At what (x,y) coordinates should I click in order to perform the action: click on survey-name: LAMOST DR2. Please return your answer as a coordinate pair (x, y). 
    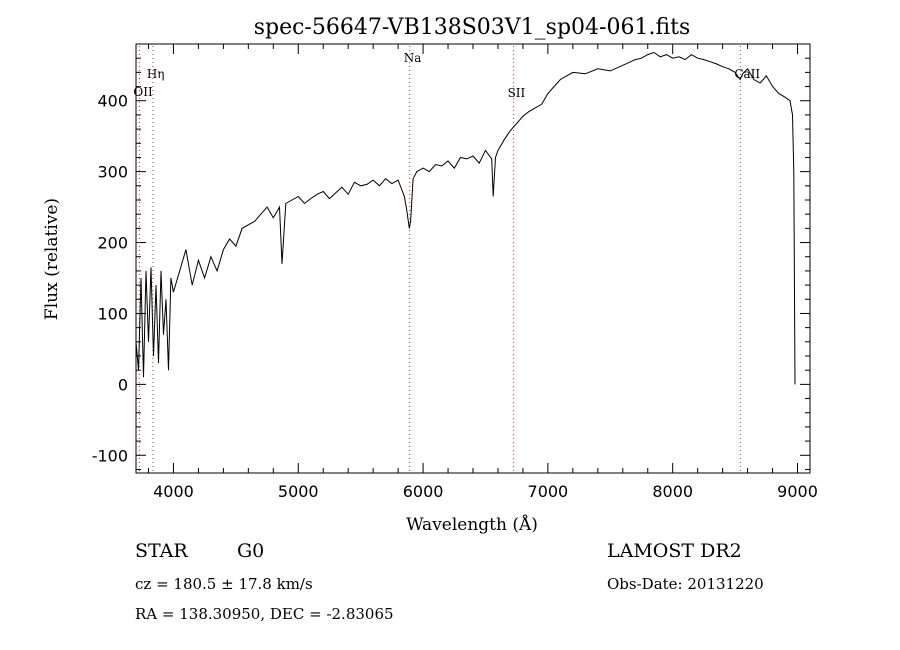
    Looking at the image, I should click on (674, 551).